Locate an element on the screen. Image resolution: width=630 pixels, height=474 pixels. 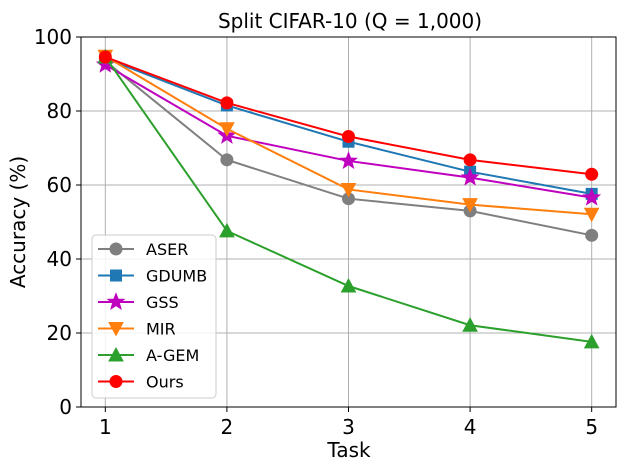
x-axis: 1 2 3 4 5 is located at coordinates (348, 423).